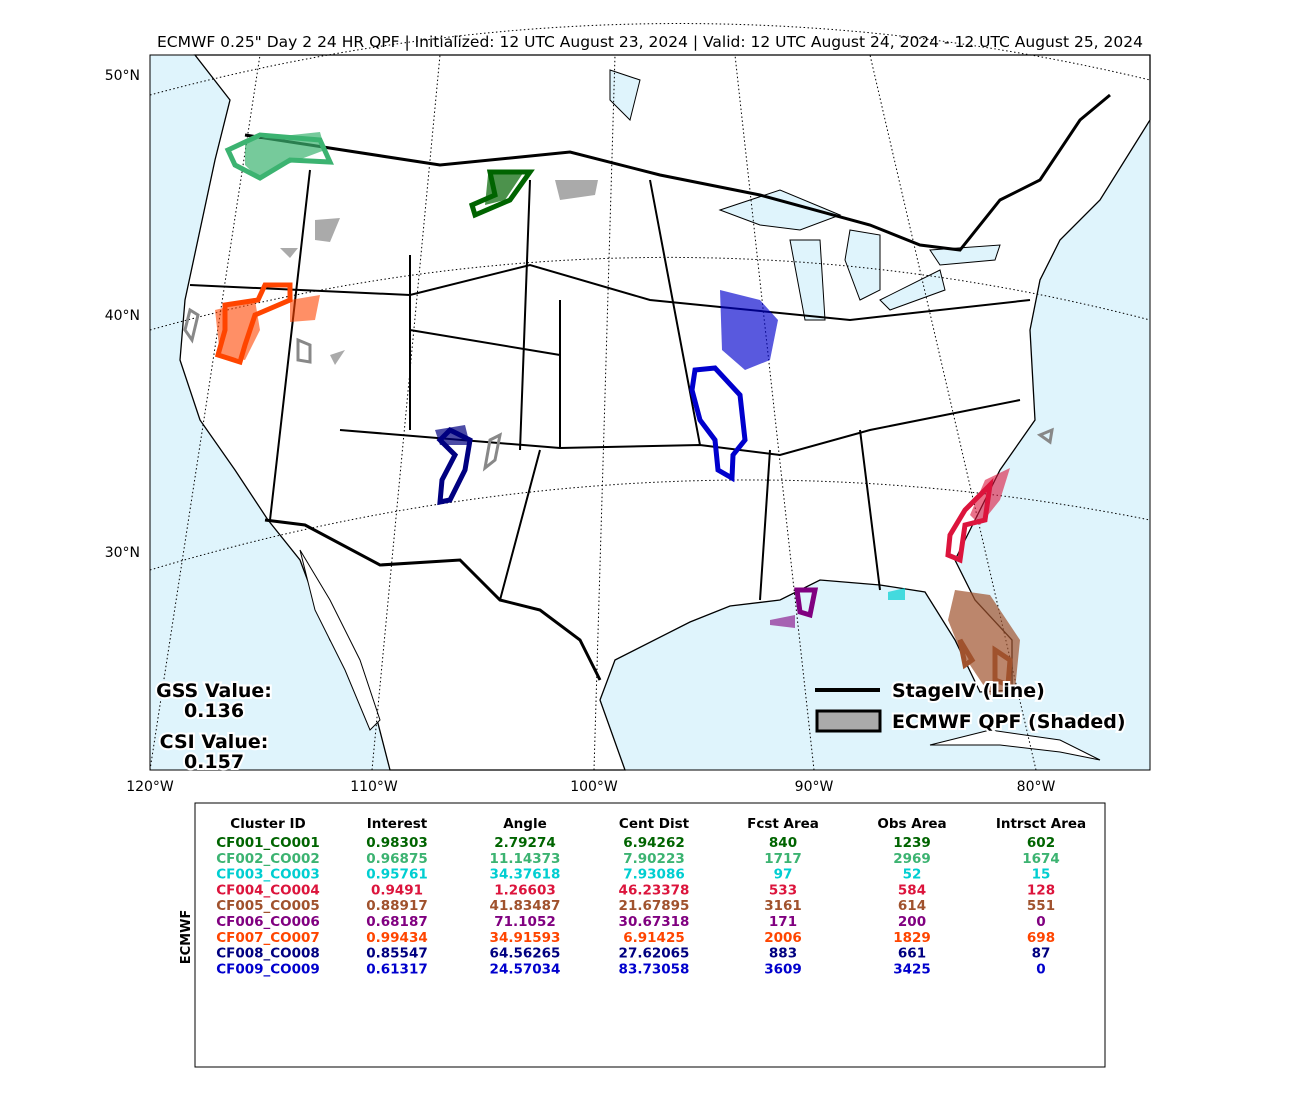 This screenshot has height=1104, width=1300. I want to click on table-cell: 30.67318, so click(654, 922).